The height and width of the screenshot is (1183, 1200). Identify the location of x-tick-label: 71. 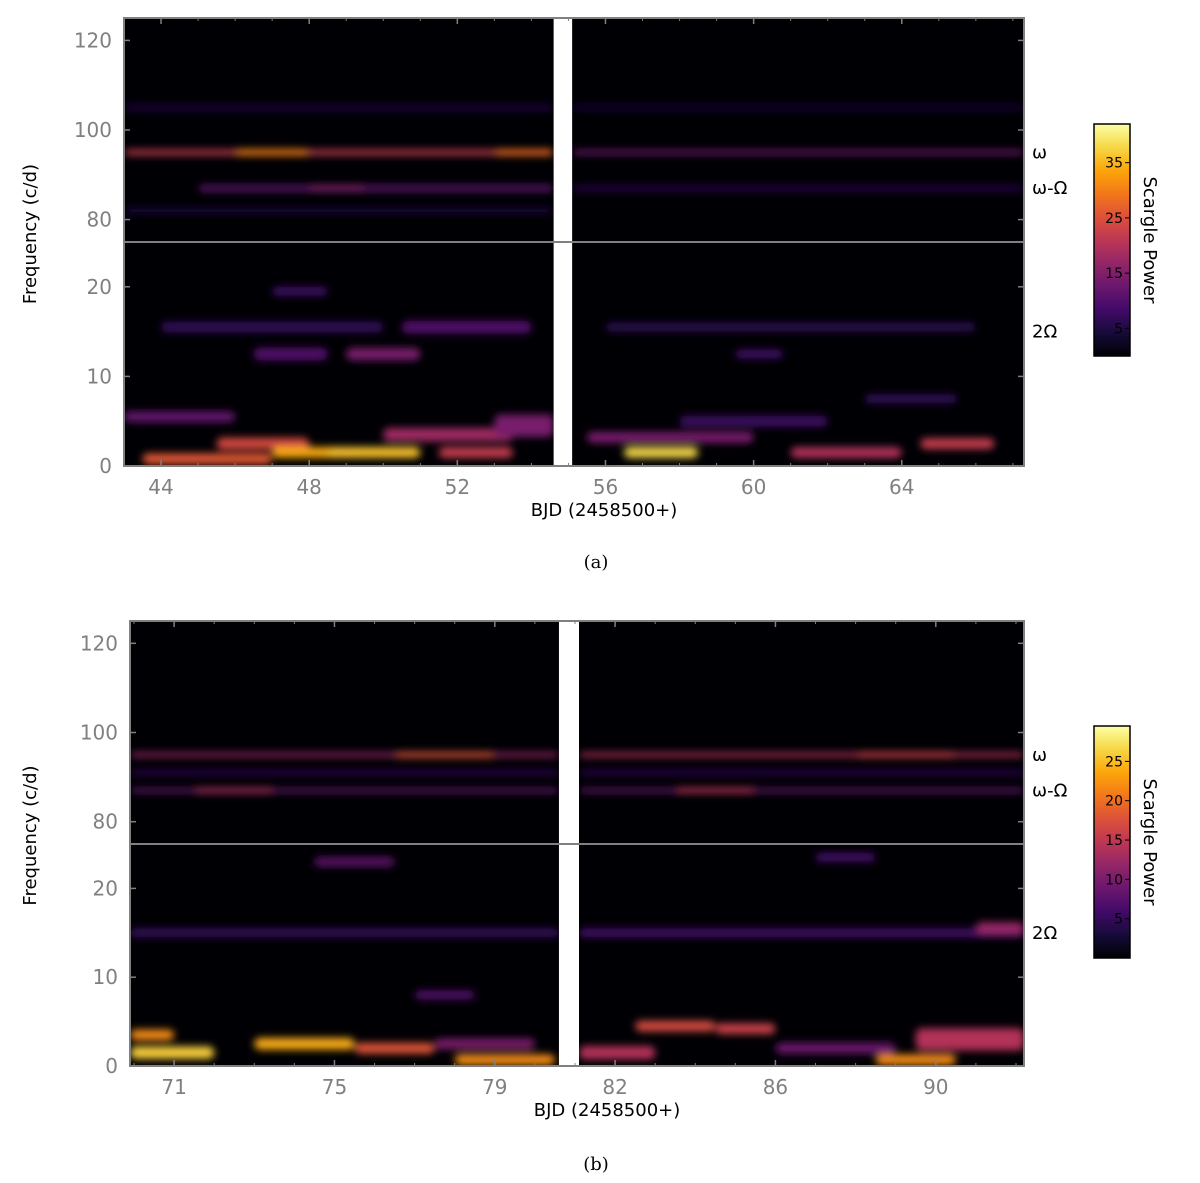
(173, 1087).